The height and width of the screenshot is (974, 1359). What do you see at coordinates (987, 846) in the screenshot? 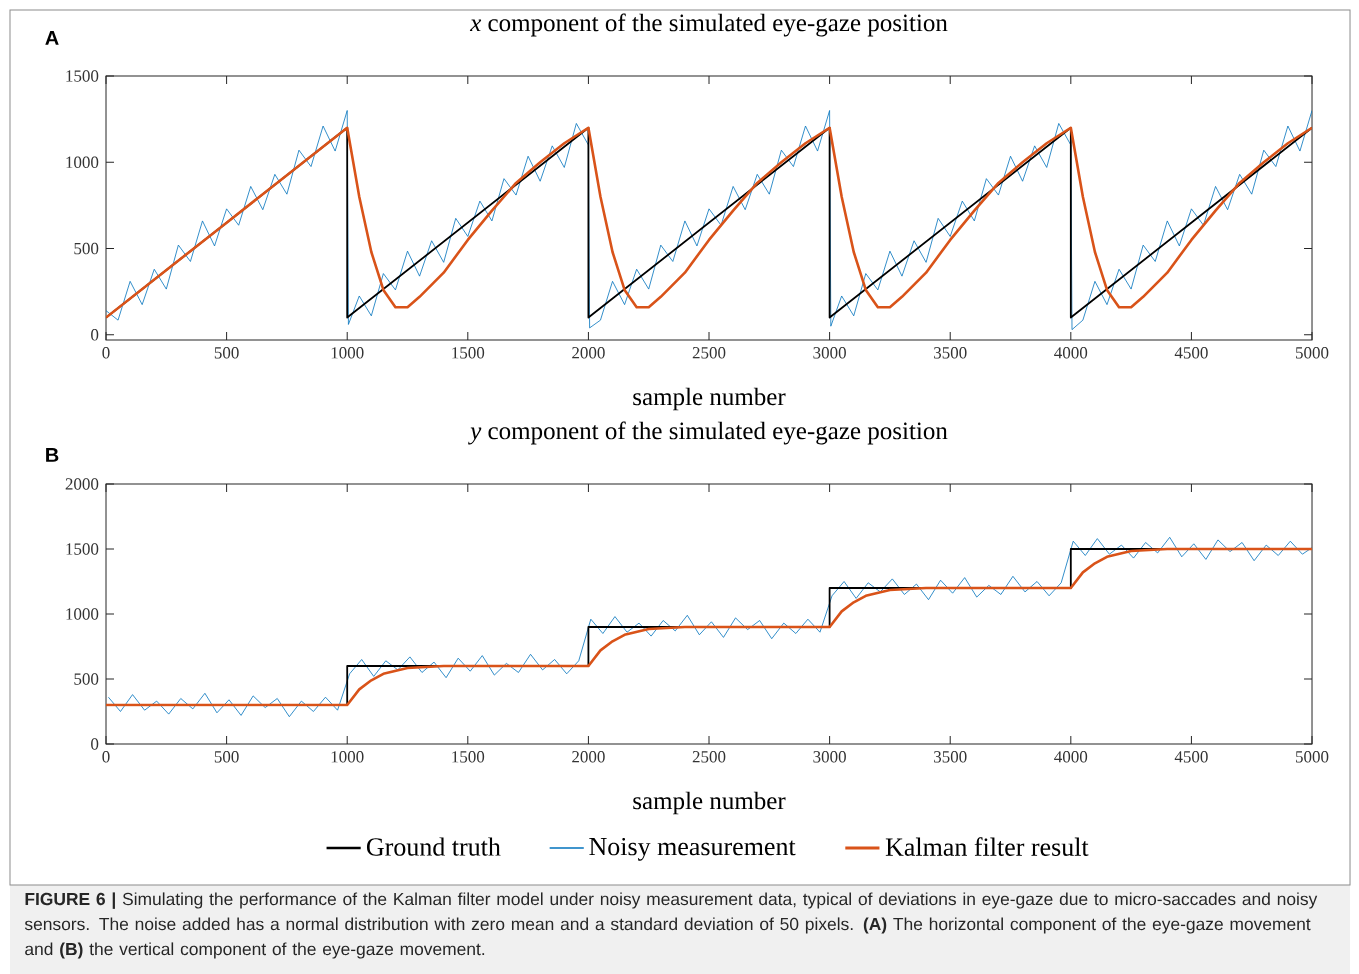
I see `legend-label: Kalman filter result` at bounding box center [987, 846].